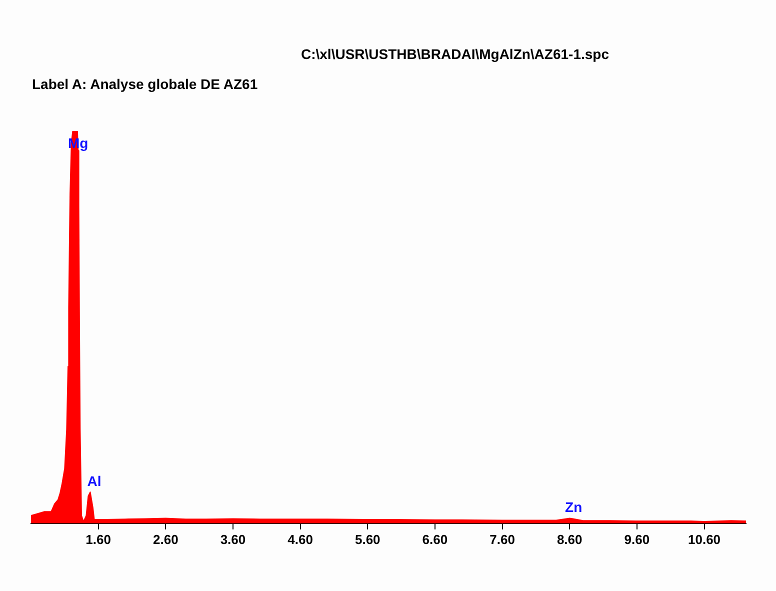 The height and width of the screenshot is (591, 776). I want to click on x-tick-label: 5.60, so click(367, 539).